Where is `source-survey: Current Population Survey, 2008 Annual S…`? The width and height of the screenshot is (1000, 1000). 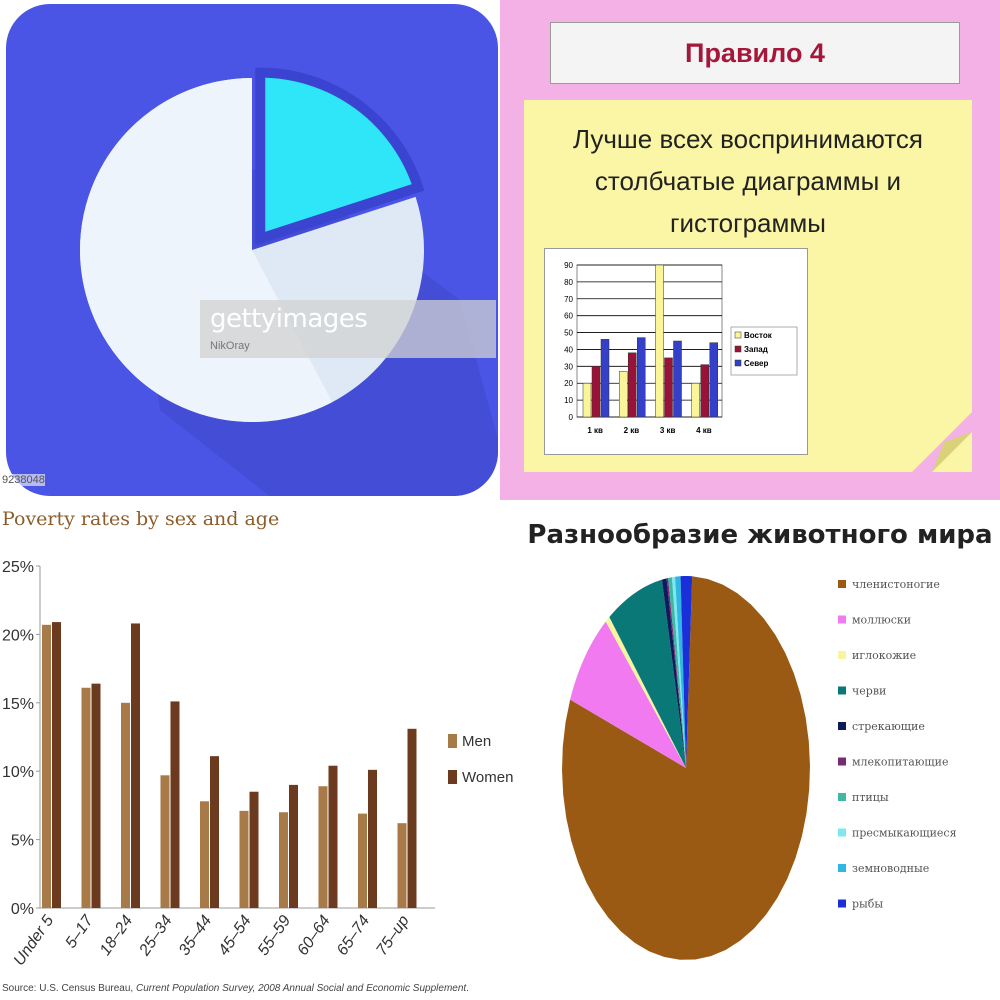 source-survey: Current Population Survey, 2008 Annual S… is located at coordinates (301, 988).